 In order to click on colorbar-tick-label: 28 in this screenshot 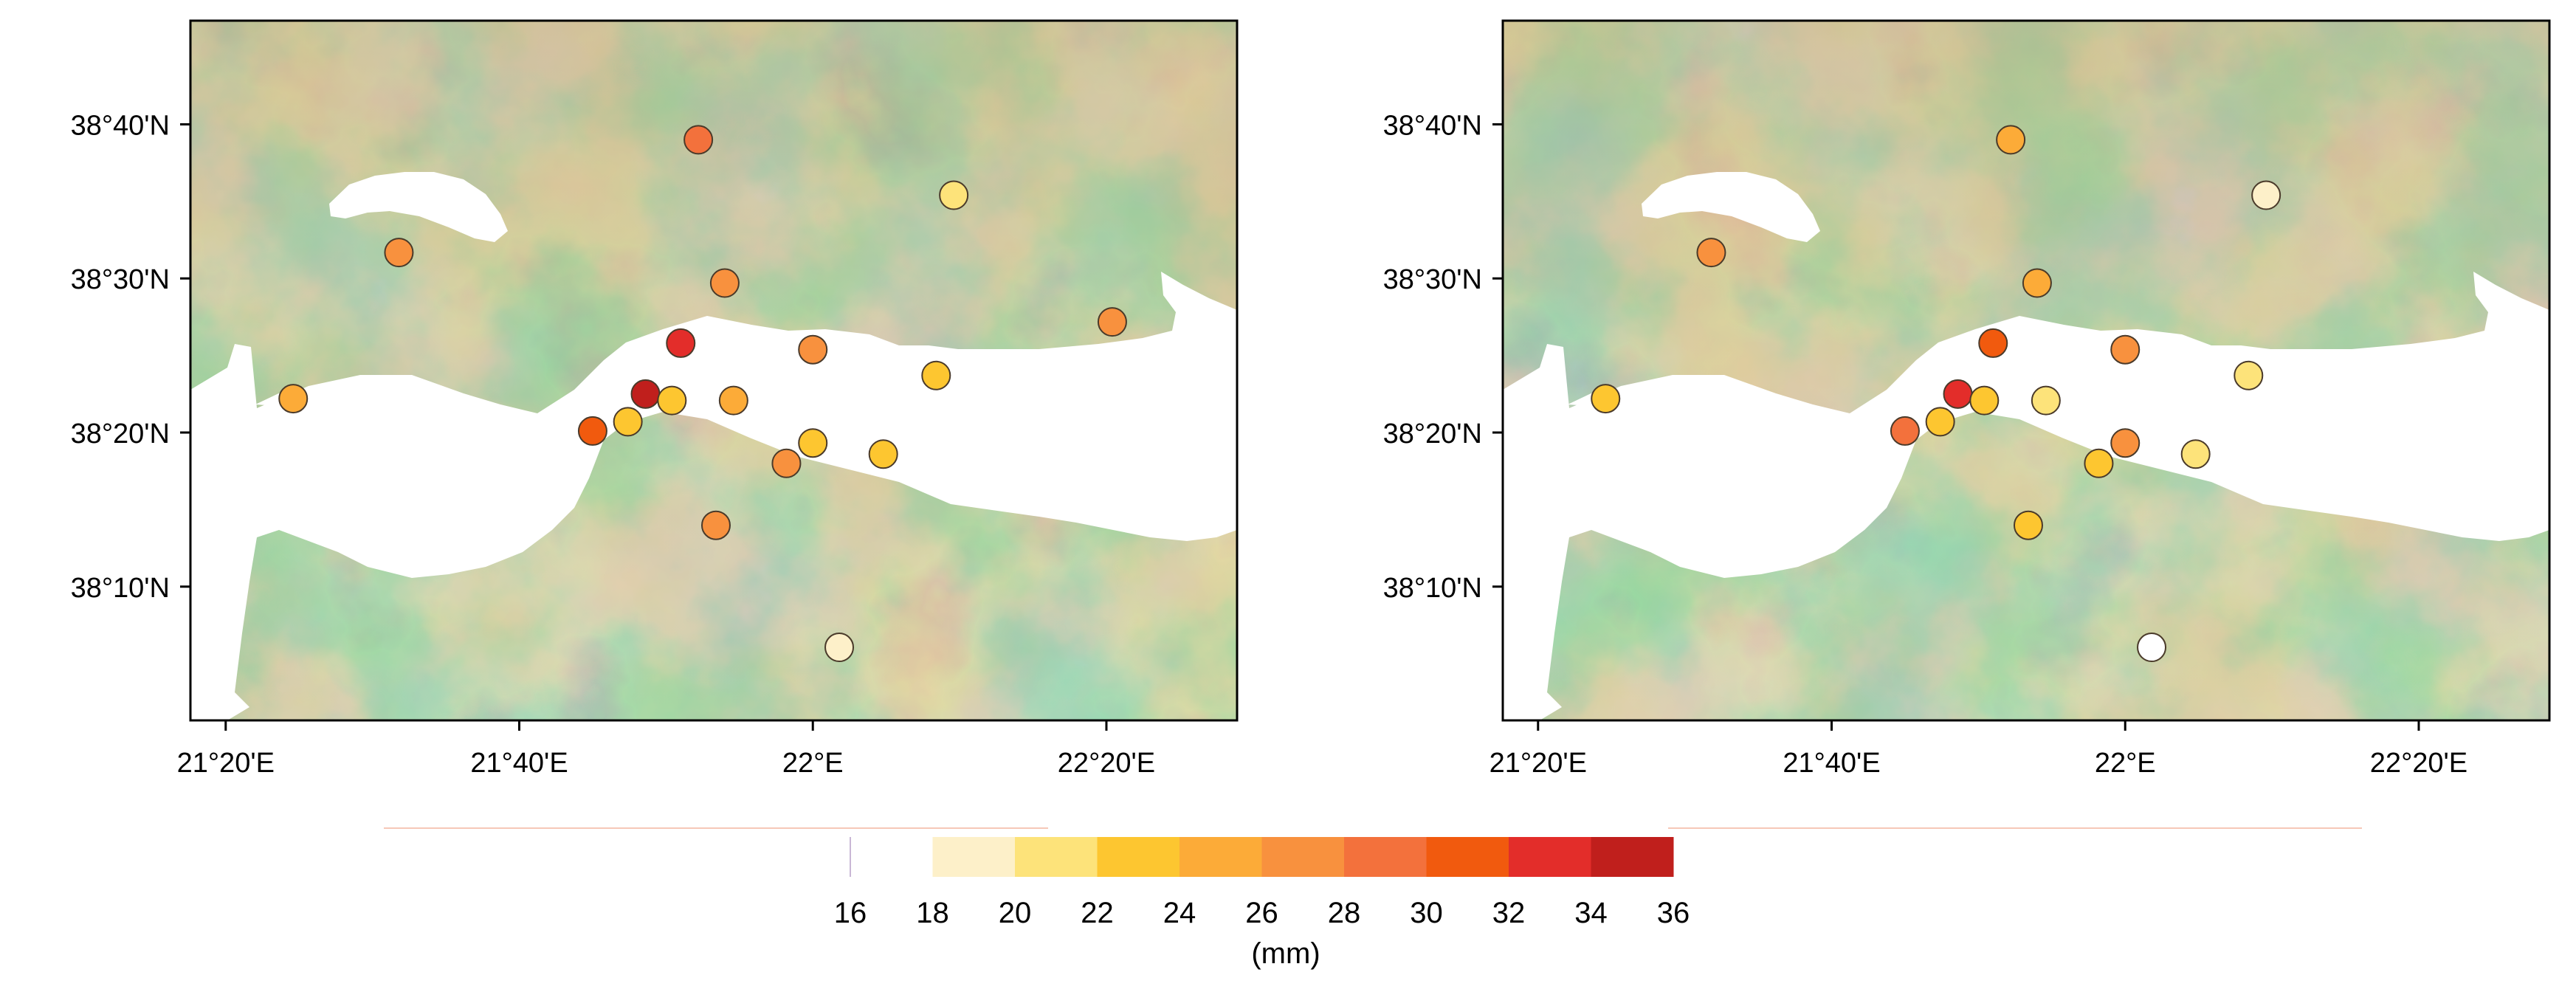, I will do `click(1345, 913)`.